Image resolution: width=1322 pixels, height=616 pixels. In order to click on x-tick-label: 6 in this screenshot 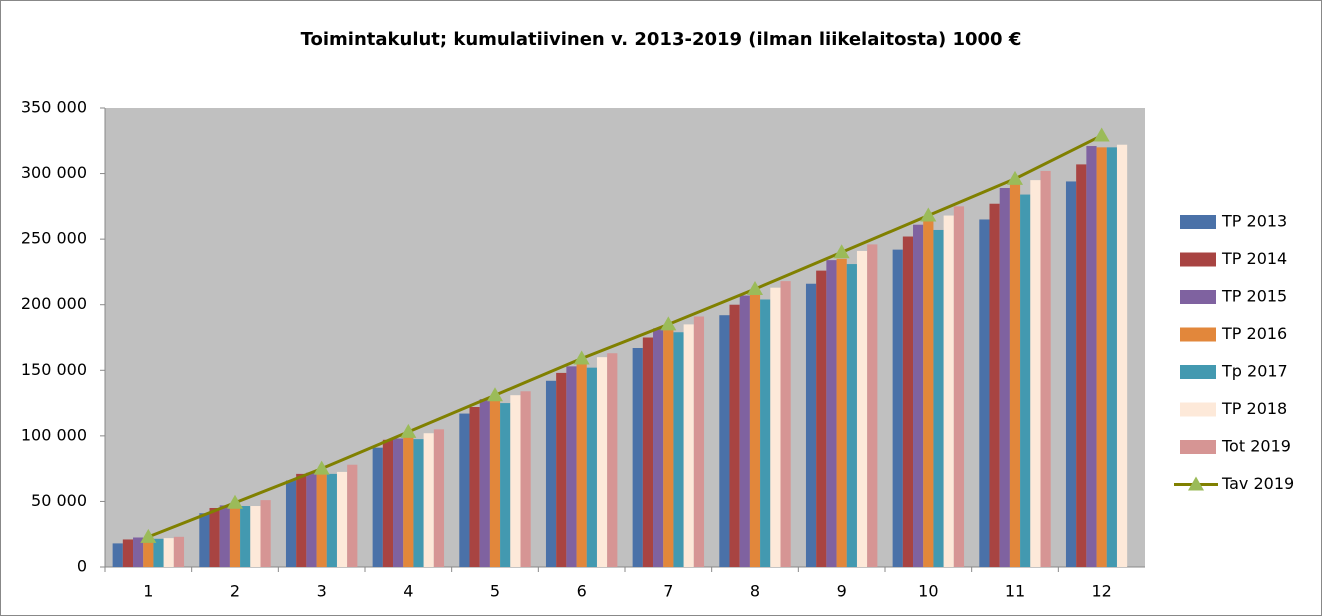, I will do `click(582, 591)`.